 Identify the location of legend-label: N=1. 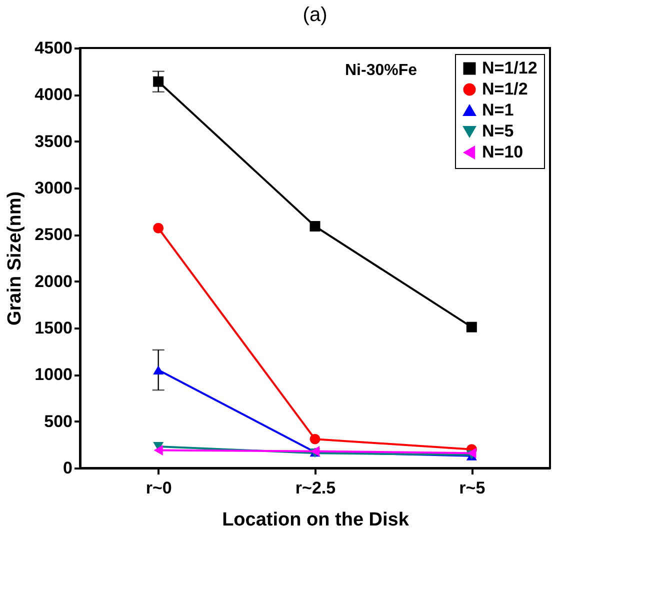
(498, 110).